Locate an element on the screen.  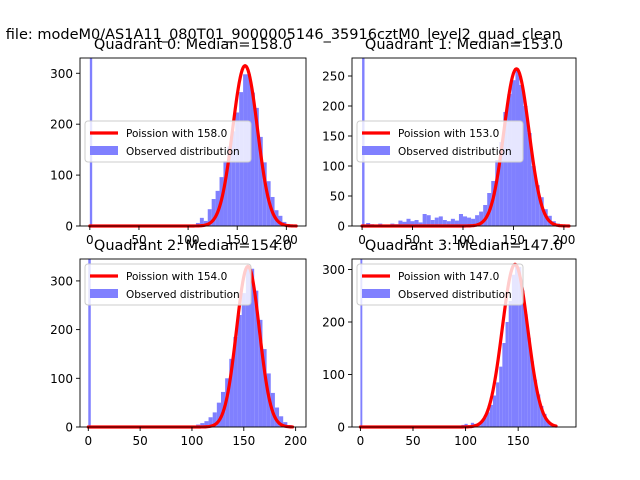
legend-poisson-label: Poission with 154.0 is located at coordinates (176, 277).